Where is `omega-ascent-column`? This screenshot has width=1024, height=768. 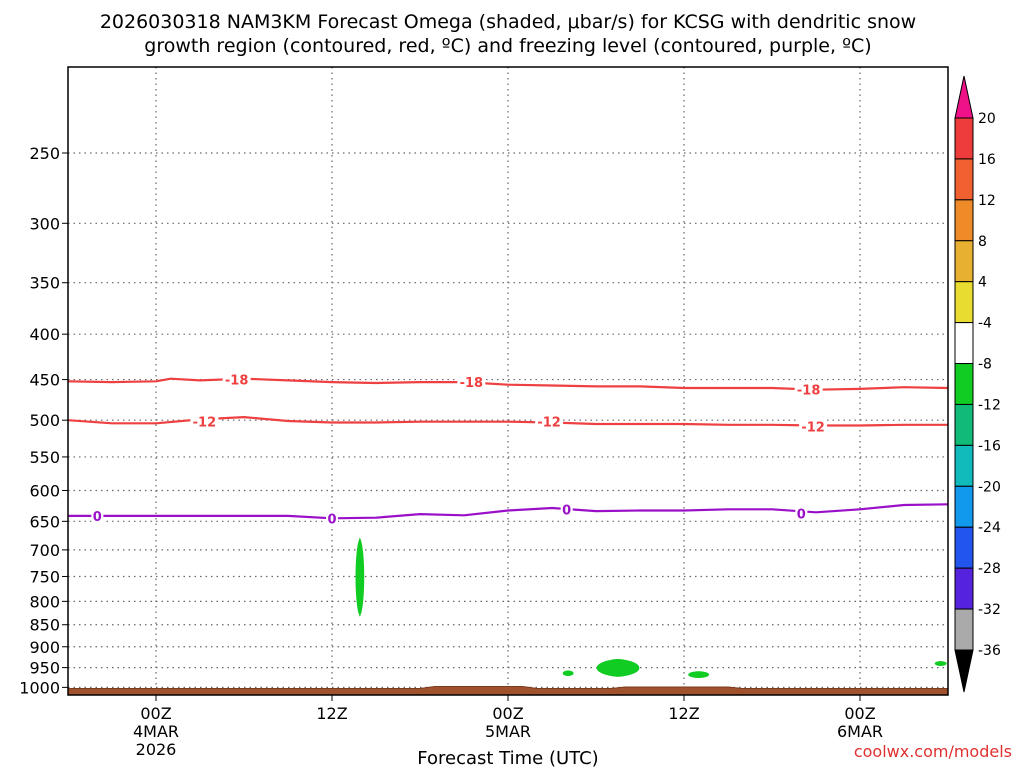 omega-ascent-column is located at coordinates (360, 577).